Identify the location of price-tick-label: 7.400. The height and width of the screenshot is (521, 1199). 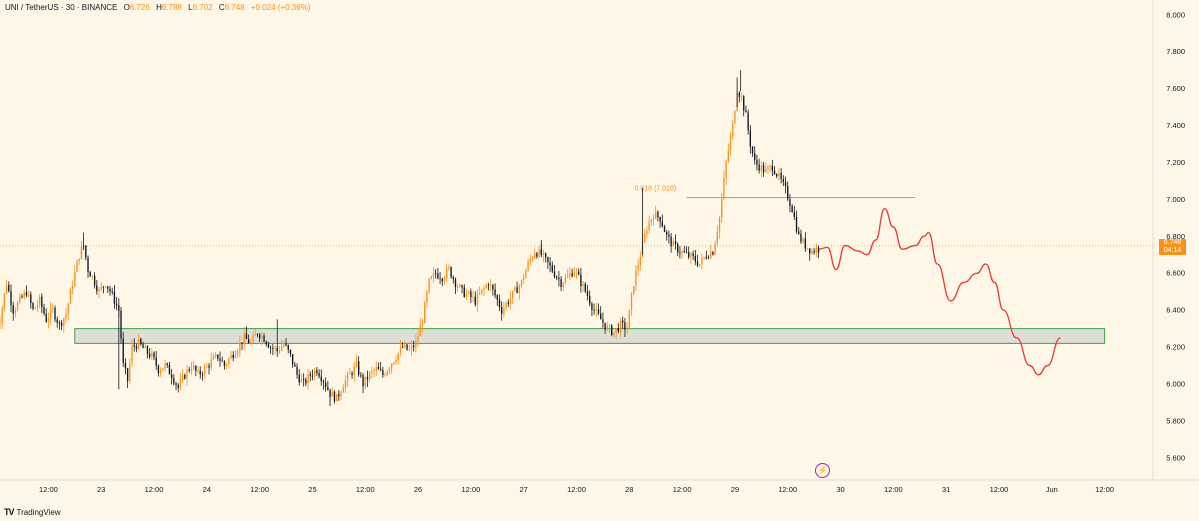
(1175, 125).